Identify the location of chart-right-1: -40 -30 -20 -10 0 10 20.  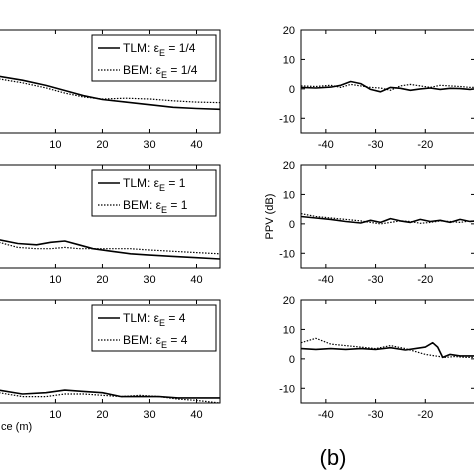
(376, 88).